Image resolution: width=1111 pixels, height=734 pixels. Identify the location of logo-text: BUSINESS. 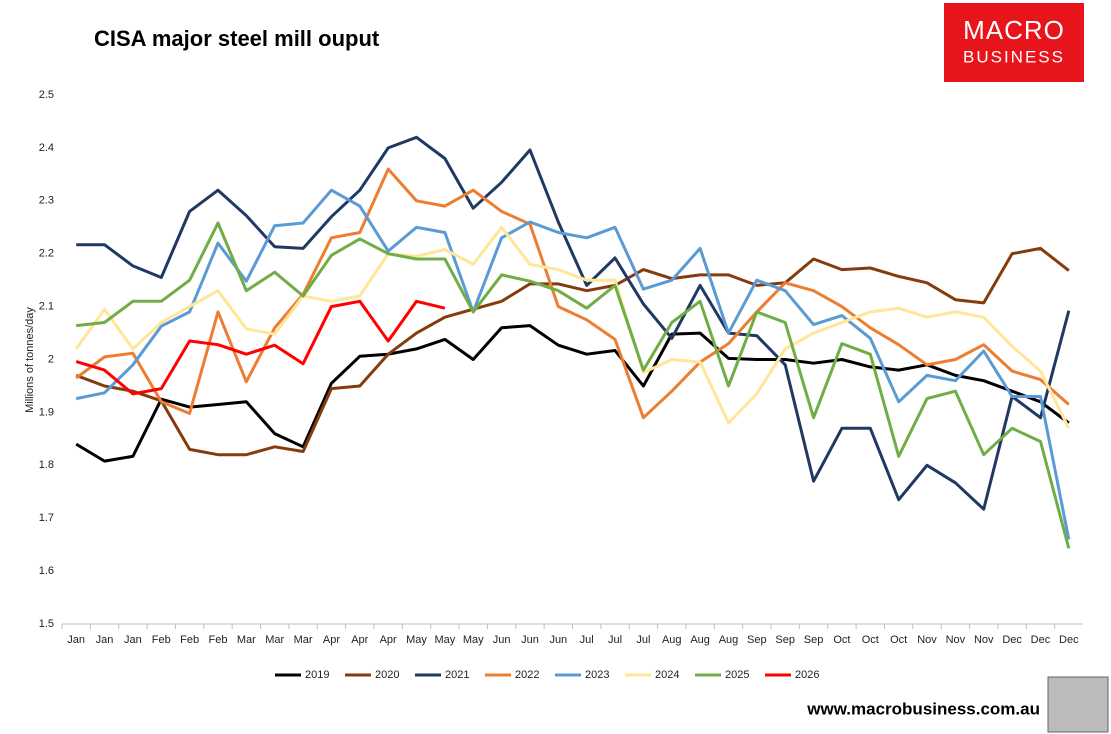
(1014, 56).